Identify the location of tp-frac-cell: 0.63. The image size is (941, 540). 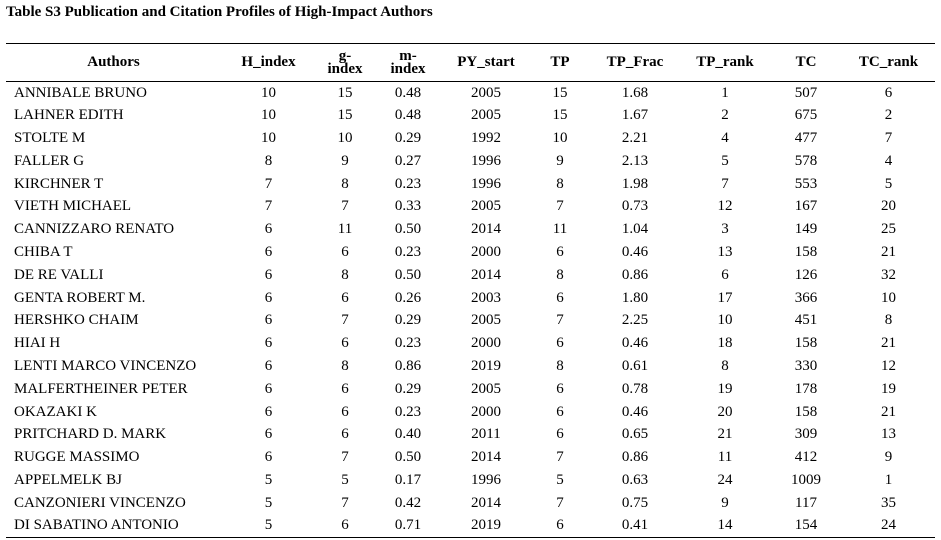
(635, 479).